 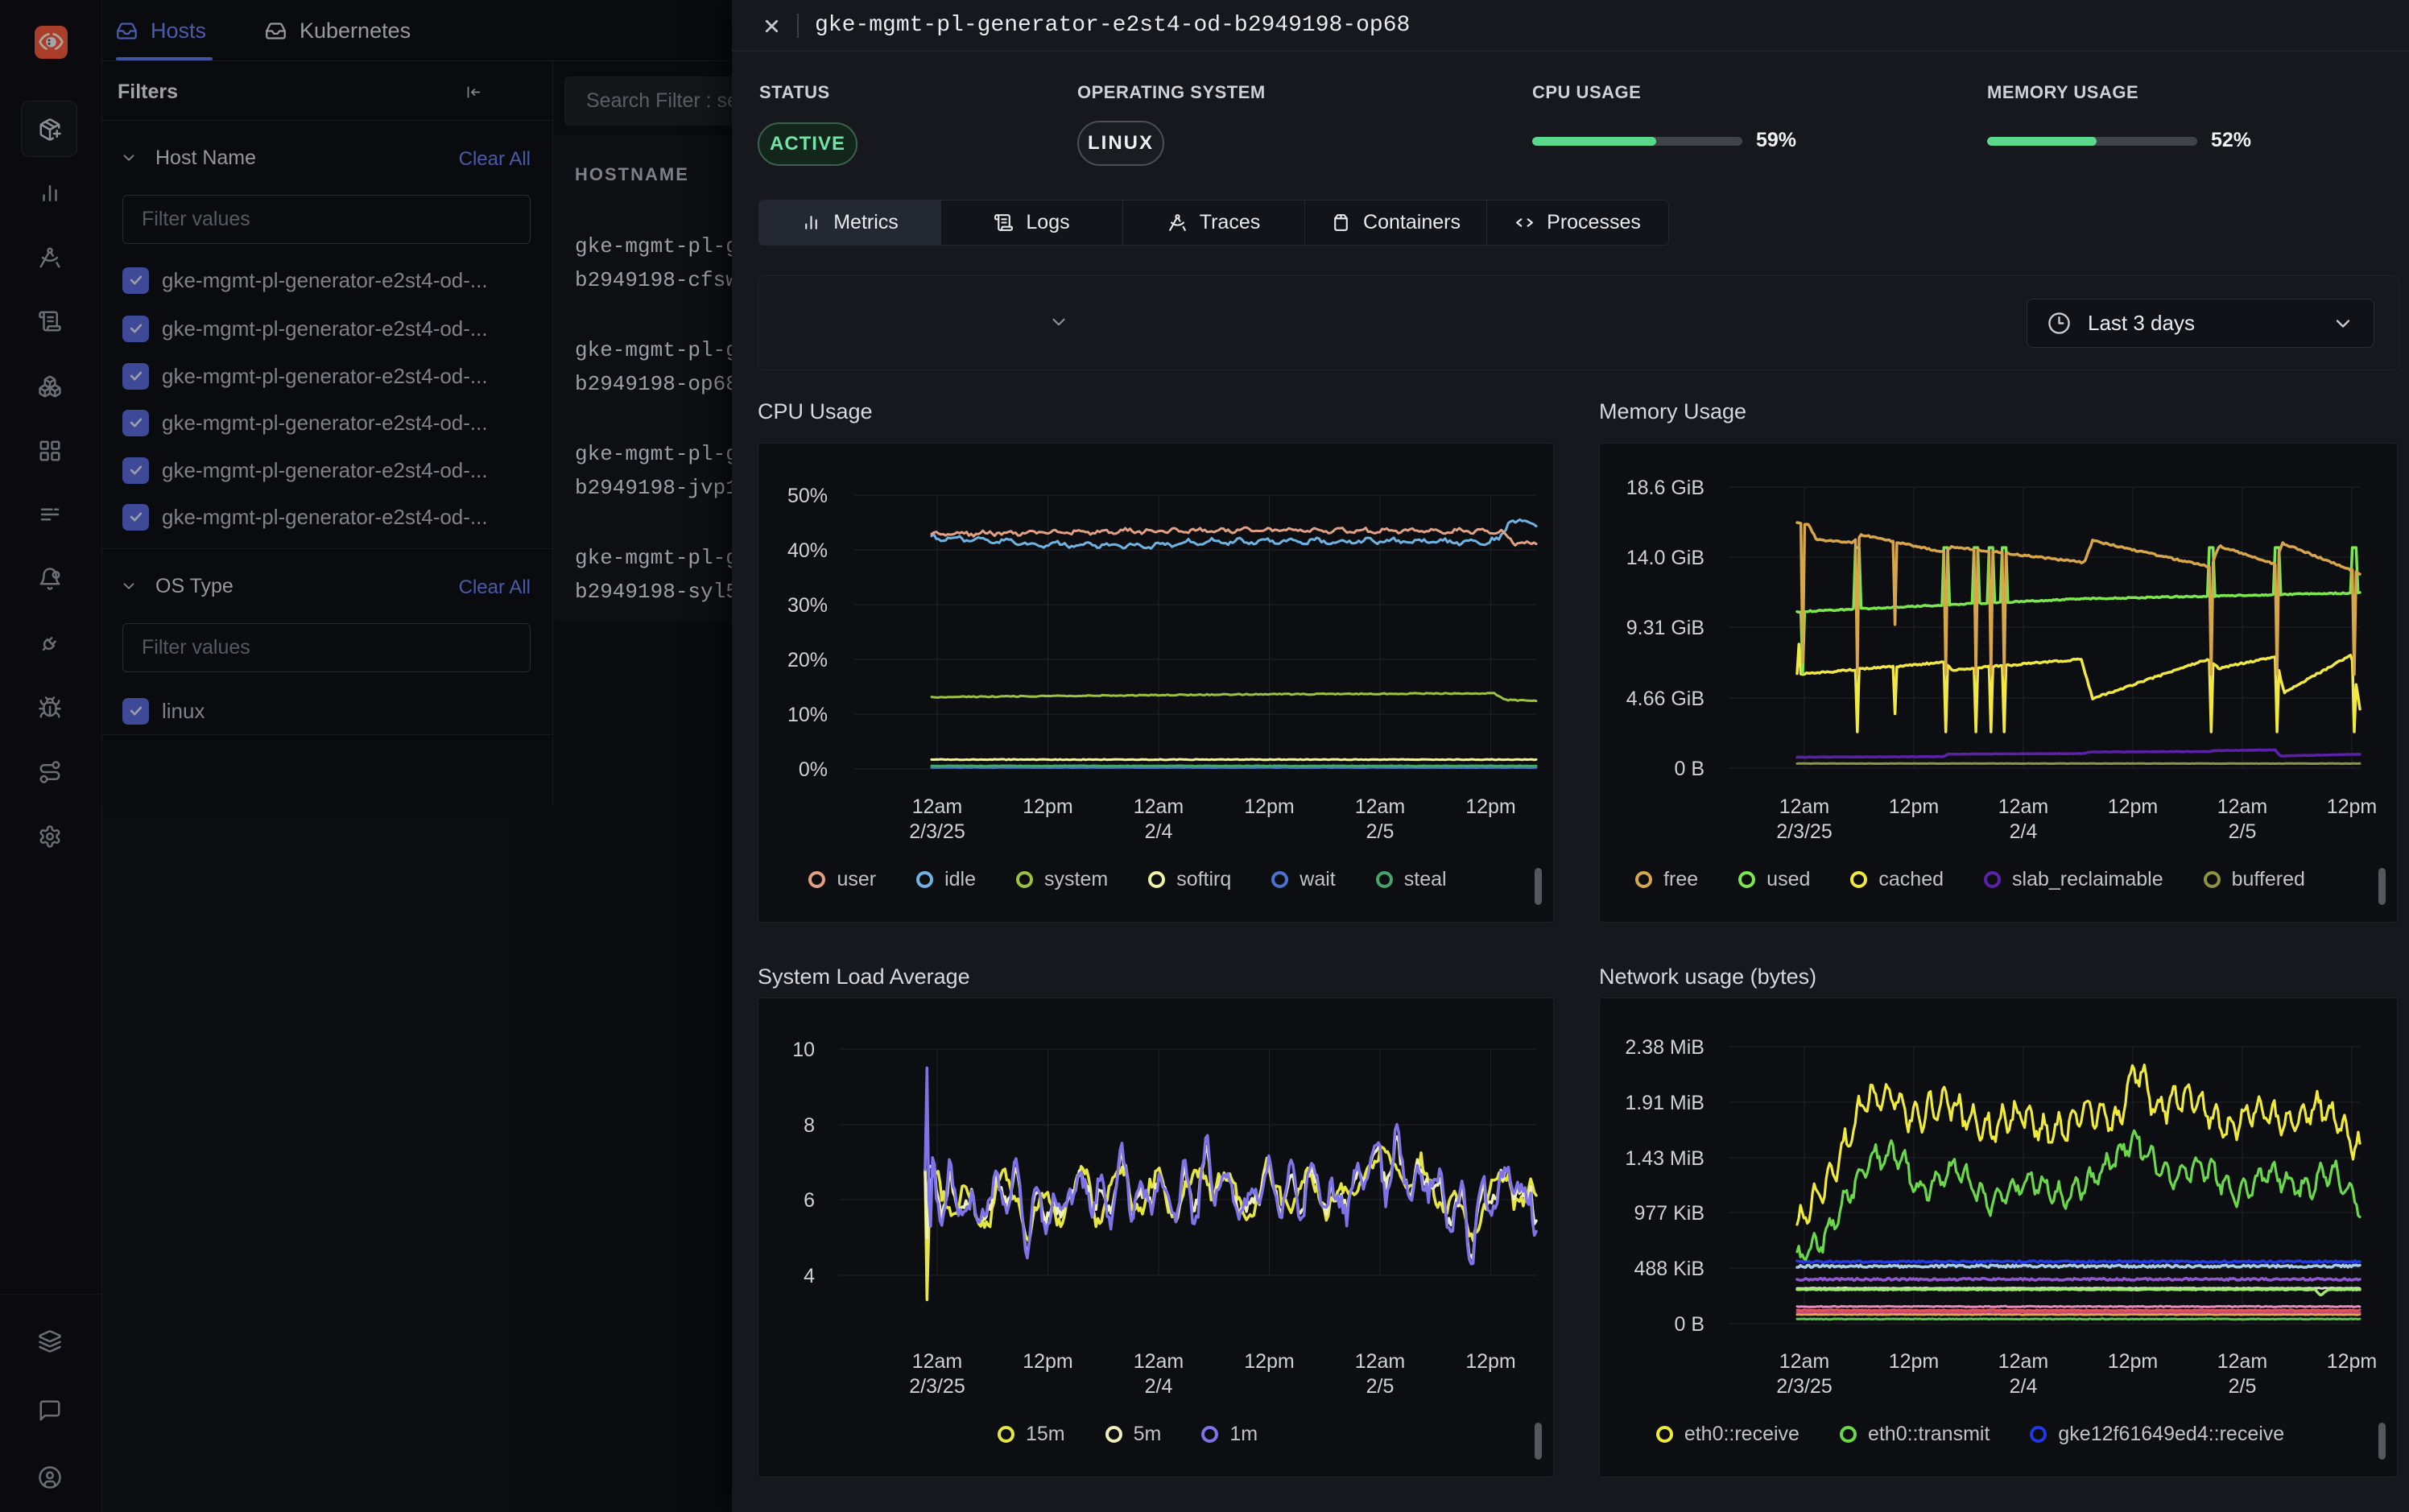 I want to click on svg-text: 30%, so click(x=807, y=605).